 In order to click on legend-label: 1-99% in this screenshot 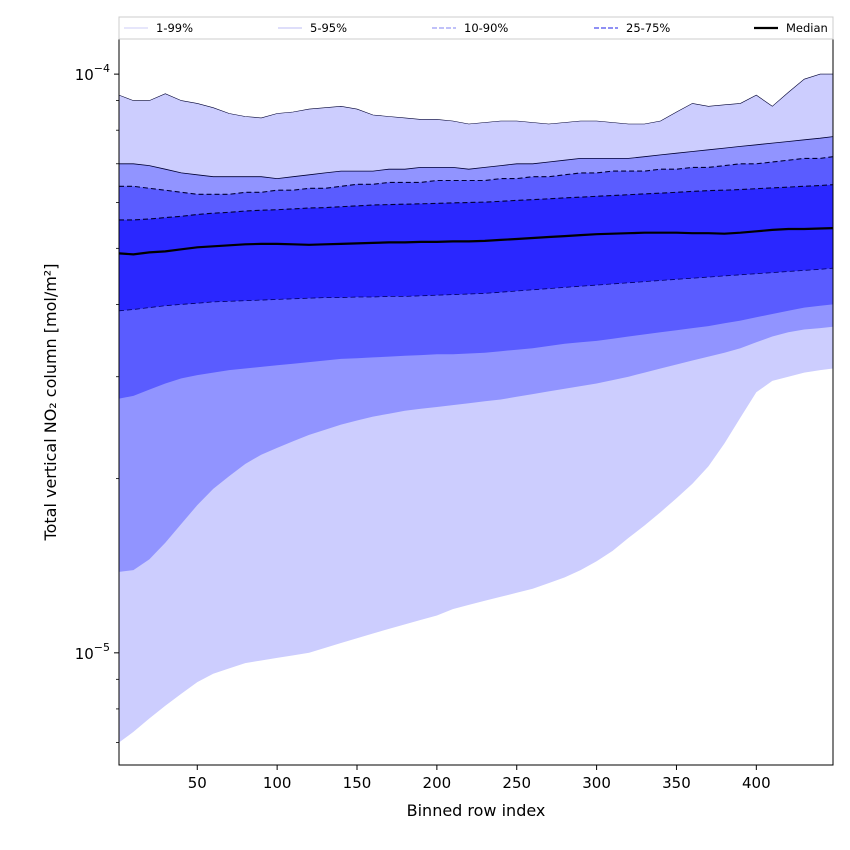, I will do `click(174, 28)`.